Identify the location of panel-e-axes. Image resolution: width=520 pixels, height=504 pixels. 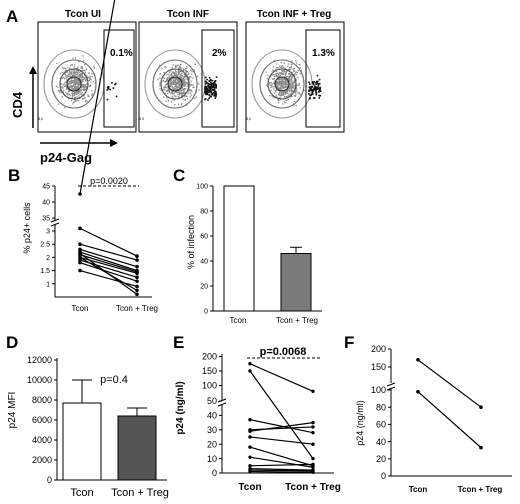
(277, 414).